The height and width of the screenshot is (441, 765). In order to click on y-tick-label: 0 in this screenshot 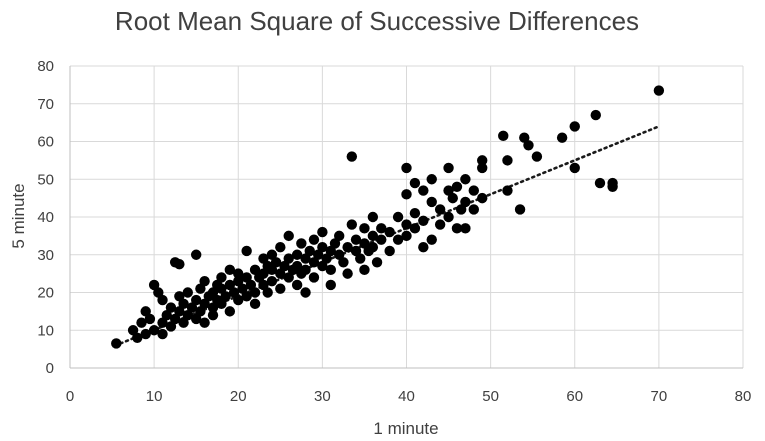, I will do `click(50, 368)`.